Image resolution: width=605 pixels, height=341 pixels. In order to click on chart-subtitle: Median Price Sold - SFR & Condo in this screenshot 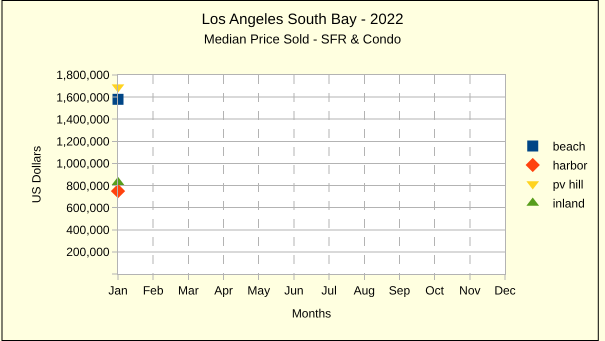, I will do `click(303, 38)`.